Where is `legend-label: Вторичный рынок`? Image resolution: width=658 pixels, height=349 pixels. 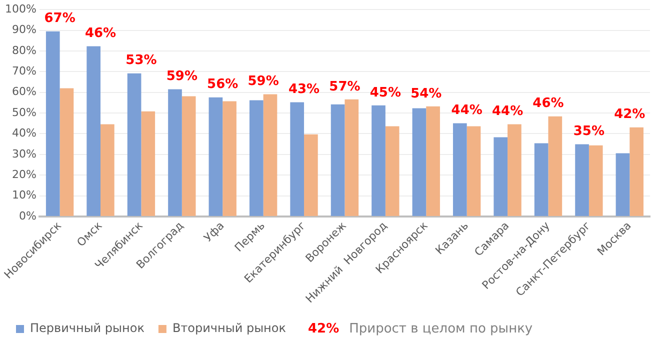
legend-label: Вторичный рынок is located at coordinates (229, 328).